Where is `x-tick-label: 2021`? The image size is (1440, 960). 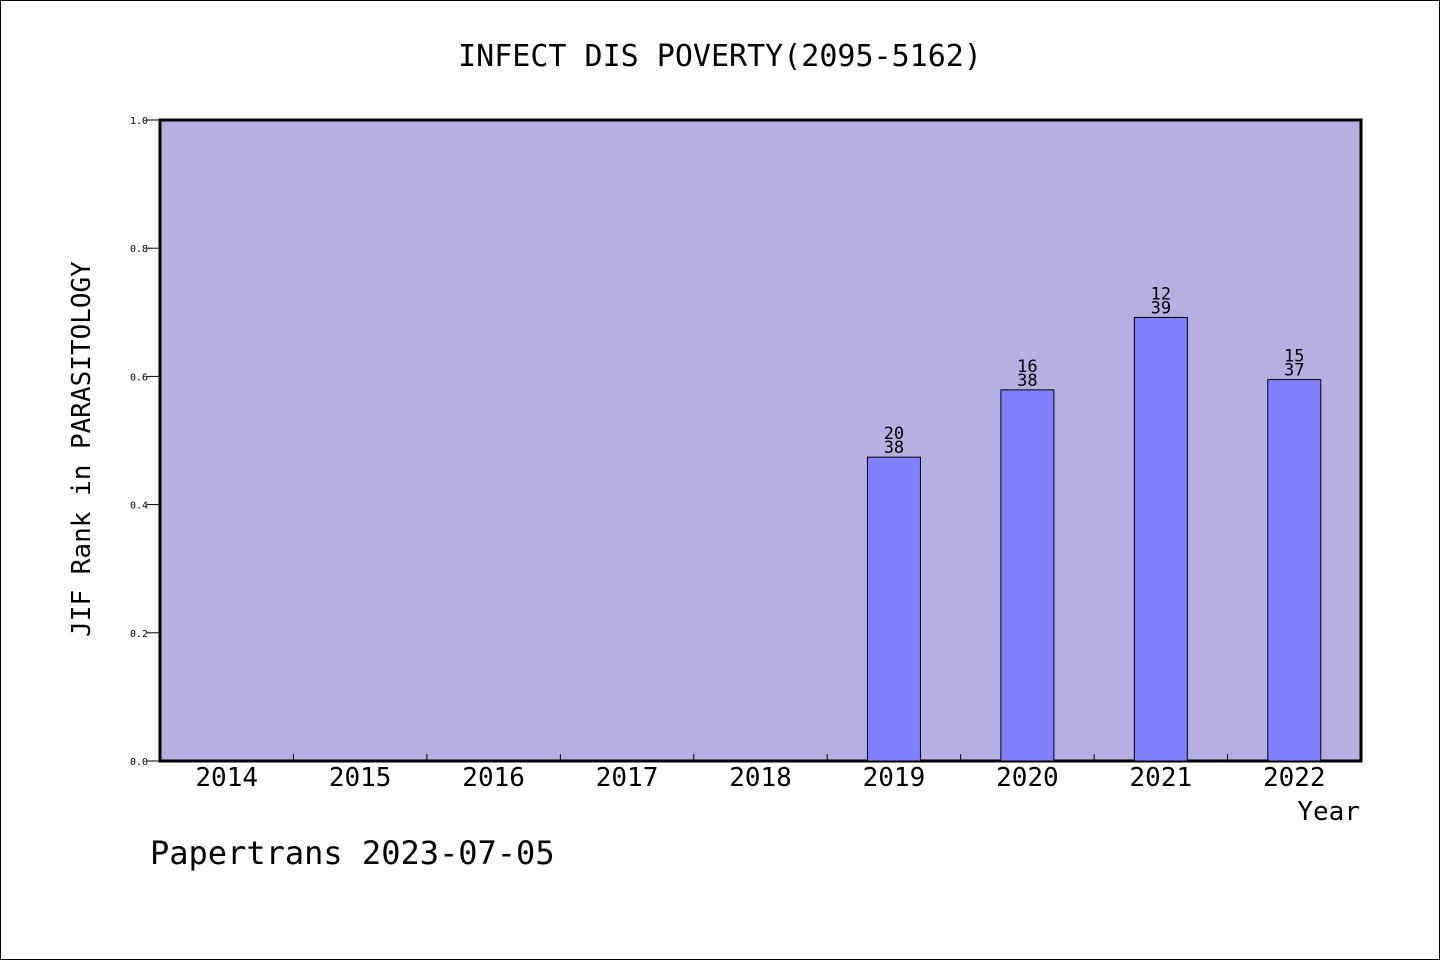 x-tick-label: 2021 is located at coordinates (1161, 778).